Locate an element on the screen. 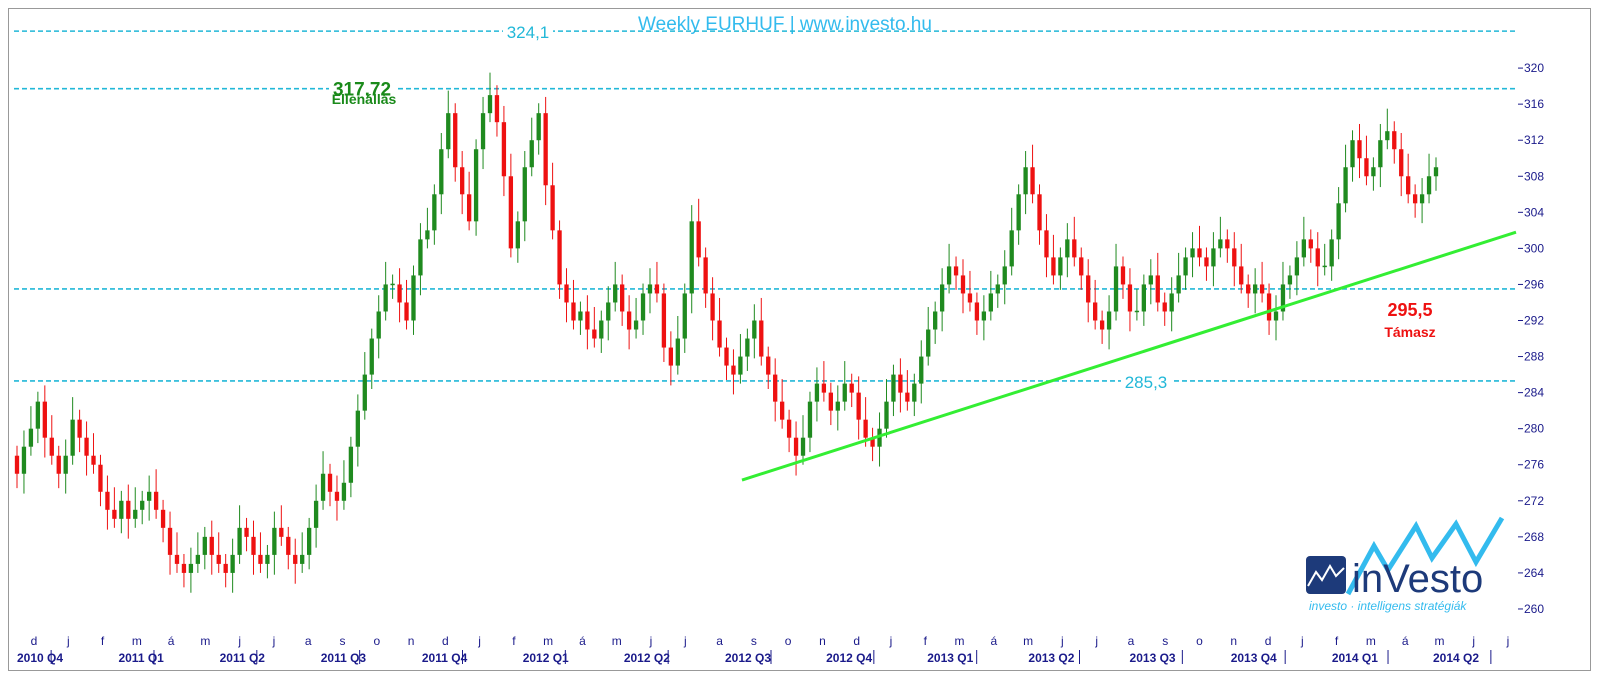 The width and height of the screenshot is (1598, 690). x-month-label: d is located at coordinates (445, 641).